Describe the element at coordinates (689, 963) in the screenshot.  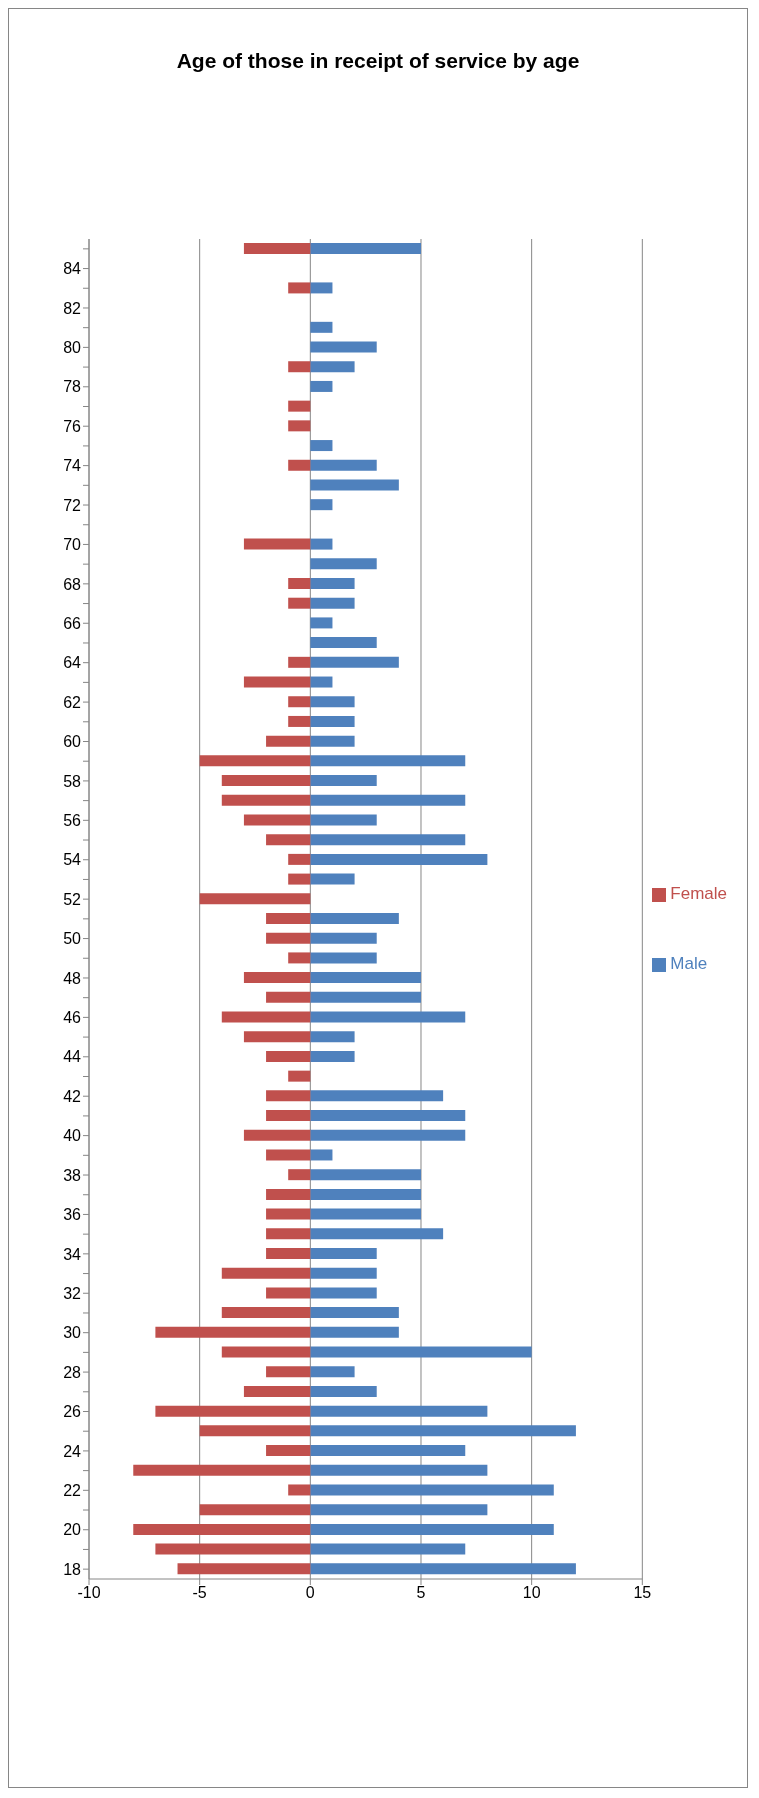
I see `legend-label: Male` at that location.